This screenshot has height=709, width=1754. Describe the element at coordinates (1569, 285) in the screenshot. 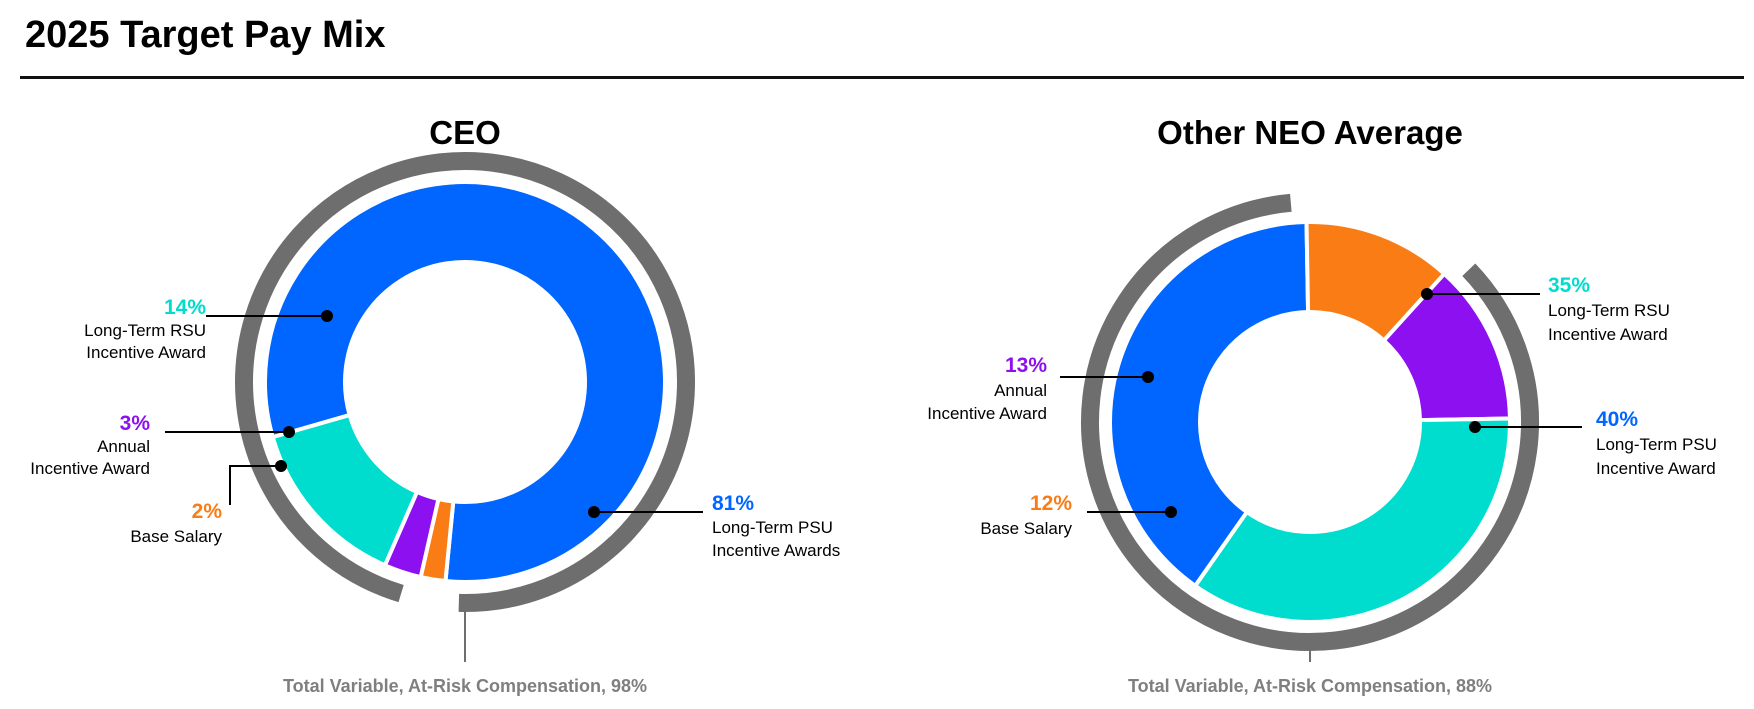

I see `data-label-percent: 35%` at that location.